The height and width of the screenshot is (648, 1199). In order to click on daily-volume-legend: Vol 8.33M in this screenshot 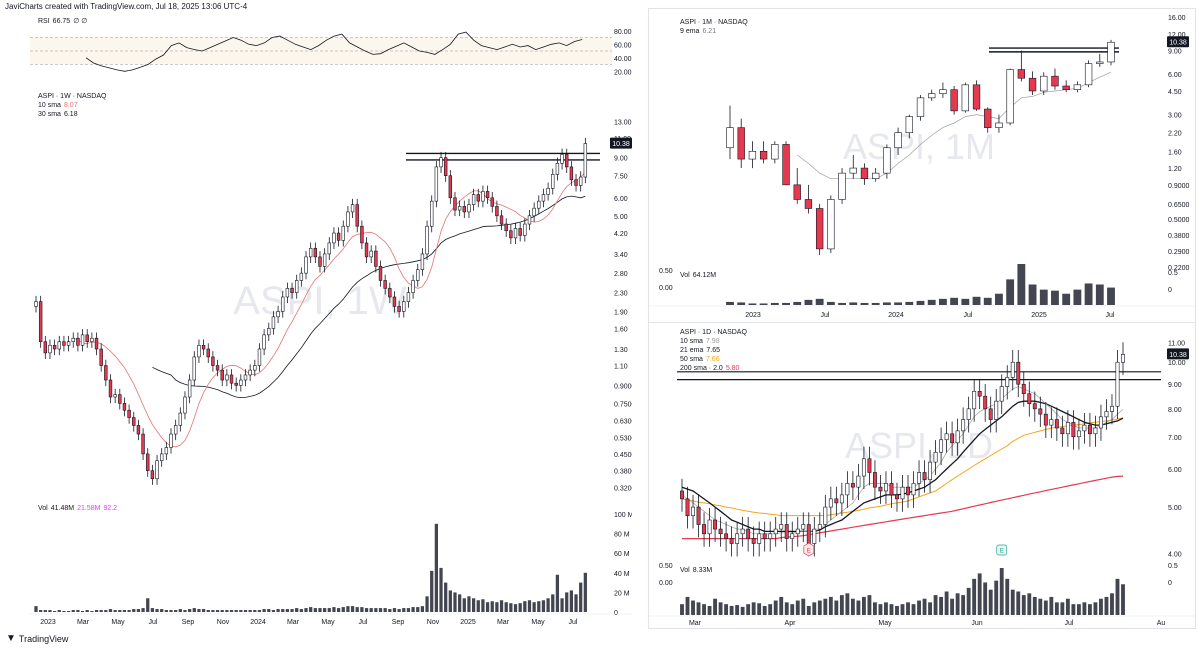, I will do `click(696, 570)`.